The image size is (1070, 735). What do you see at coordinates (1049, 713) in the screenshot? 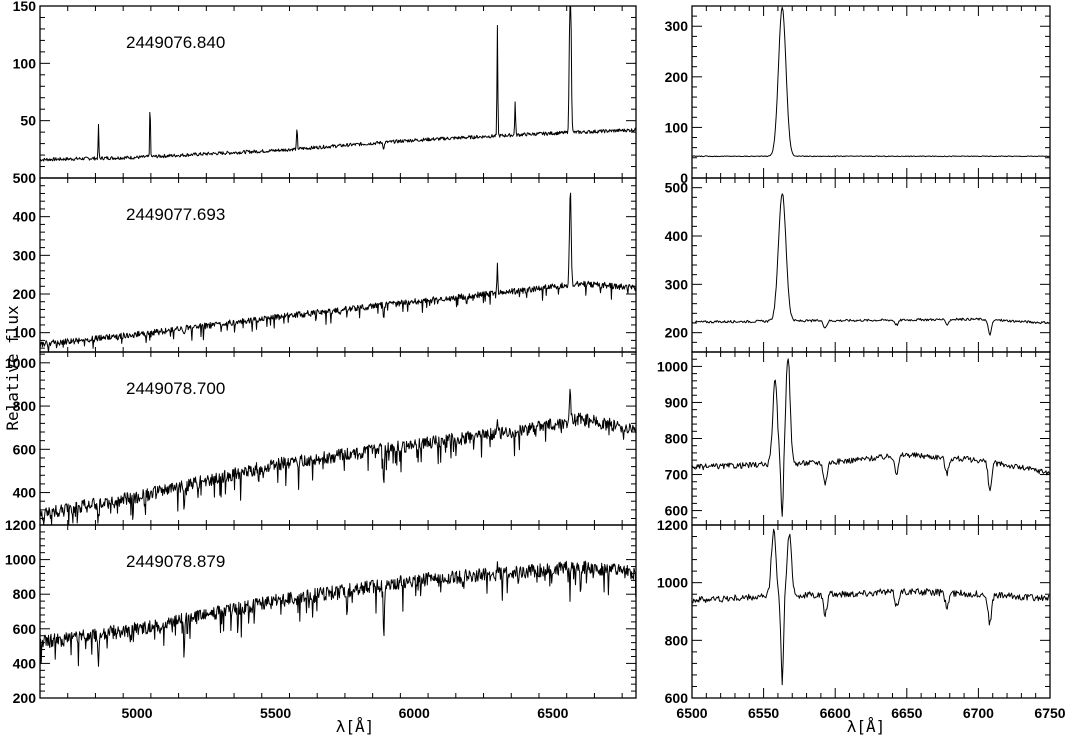
I see `x-tick-label: 6750` at bounding box center [1049, 713].